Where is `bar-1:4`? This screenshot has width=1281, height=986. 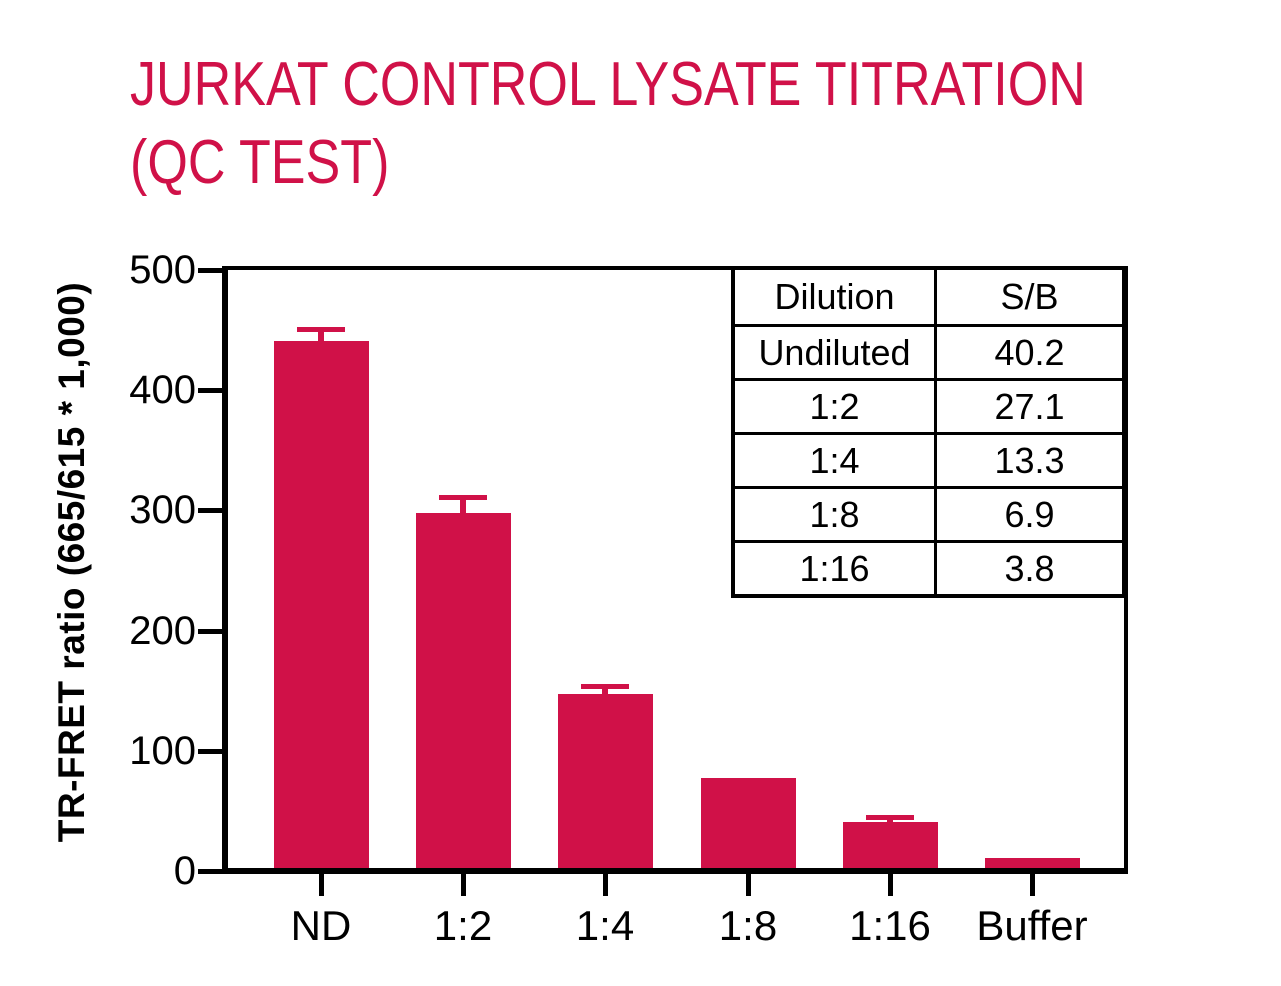 bar-1:4 is located at coordinates (605, 781).